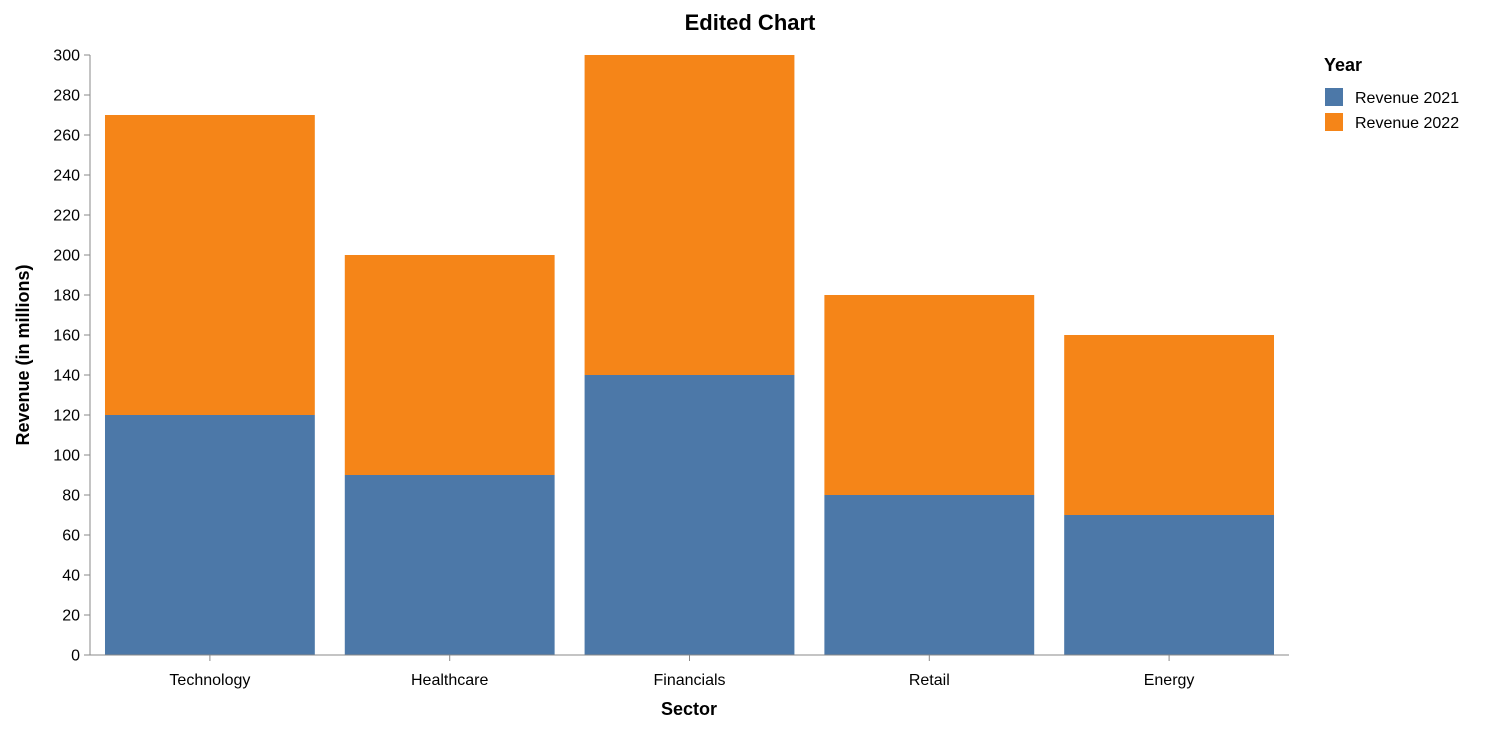 The width and height of the screenshot is (1498, 733). I want to click on y-tick-label: 140, so click(66, 376).